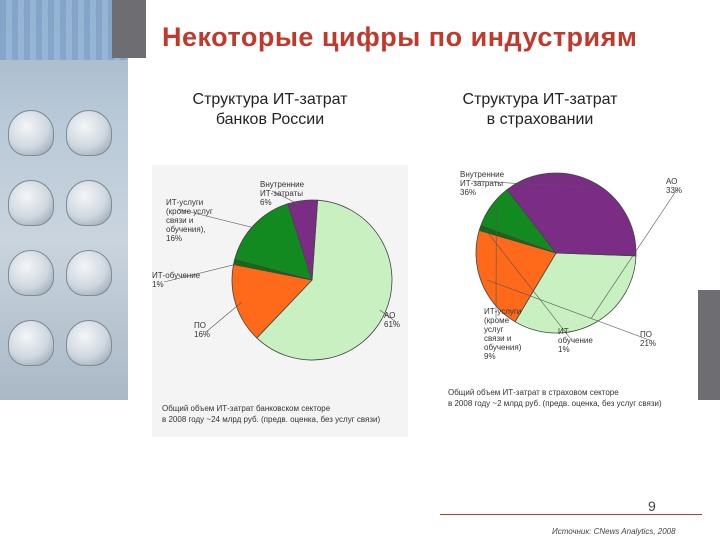 The width and height of the screenshot is (720, 540). I want to click on slice-label: ПО 16%, so click(202, 330).